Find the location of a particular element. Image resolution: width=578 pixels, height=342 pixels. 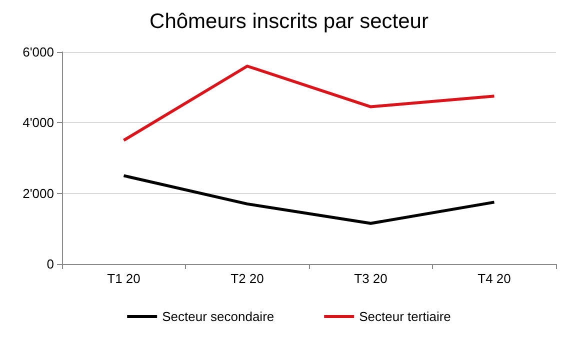

x-tick-label: T4 20 is located at coordinates (494, 278).